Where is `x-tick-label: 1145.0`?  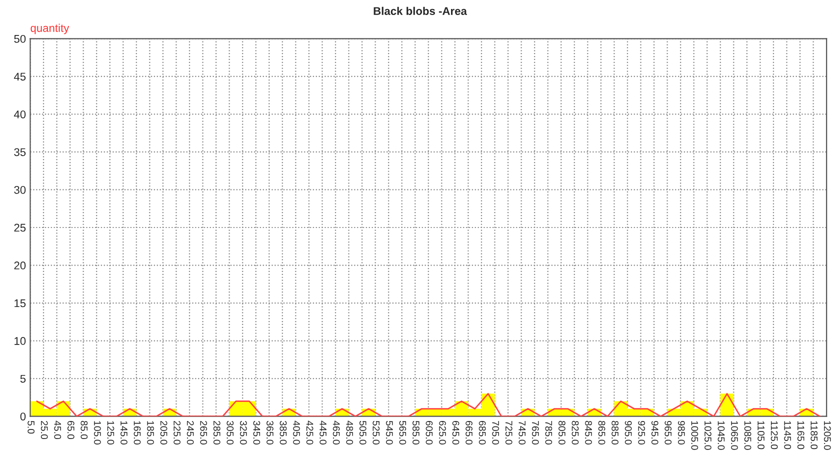
x-tick-label: 1145.0 is located at coordinates (788, 435).